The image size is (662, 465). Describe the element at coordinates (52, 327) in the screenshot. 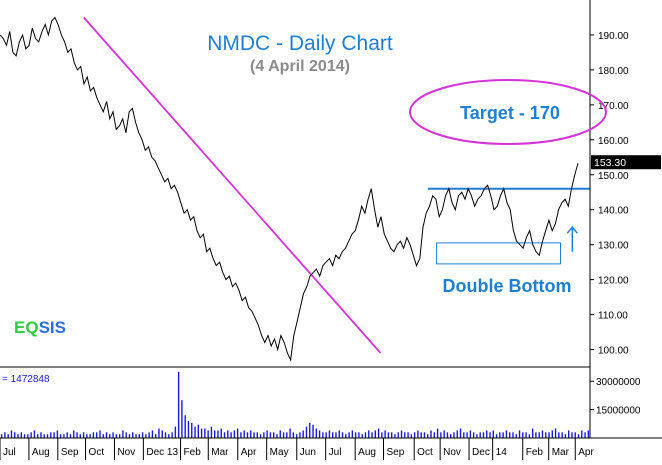

I see `logo-part-sis: SIS` at that location.